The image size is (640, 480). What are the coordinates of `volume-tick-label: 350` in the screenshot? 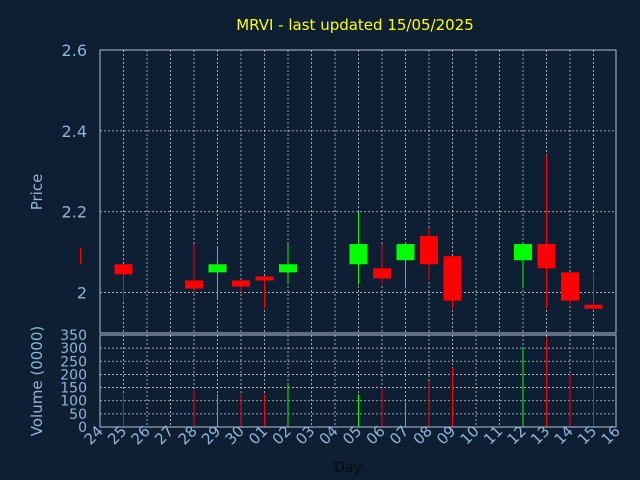 It's located at (73, 336).